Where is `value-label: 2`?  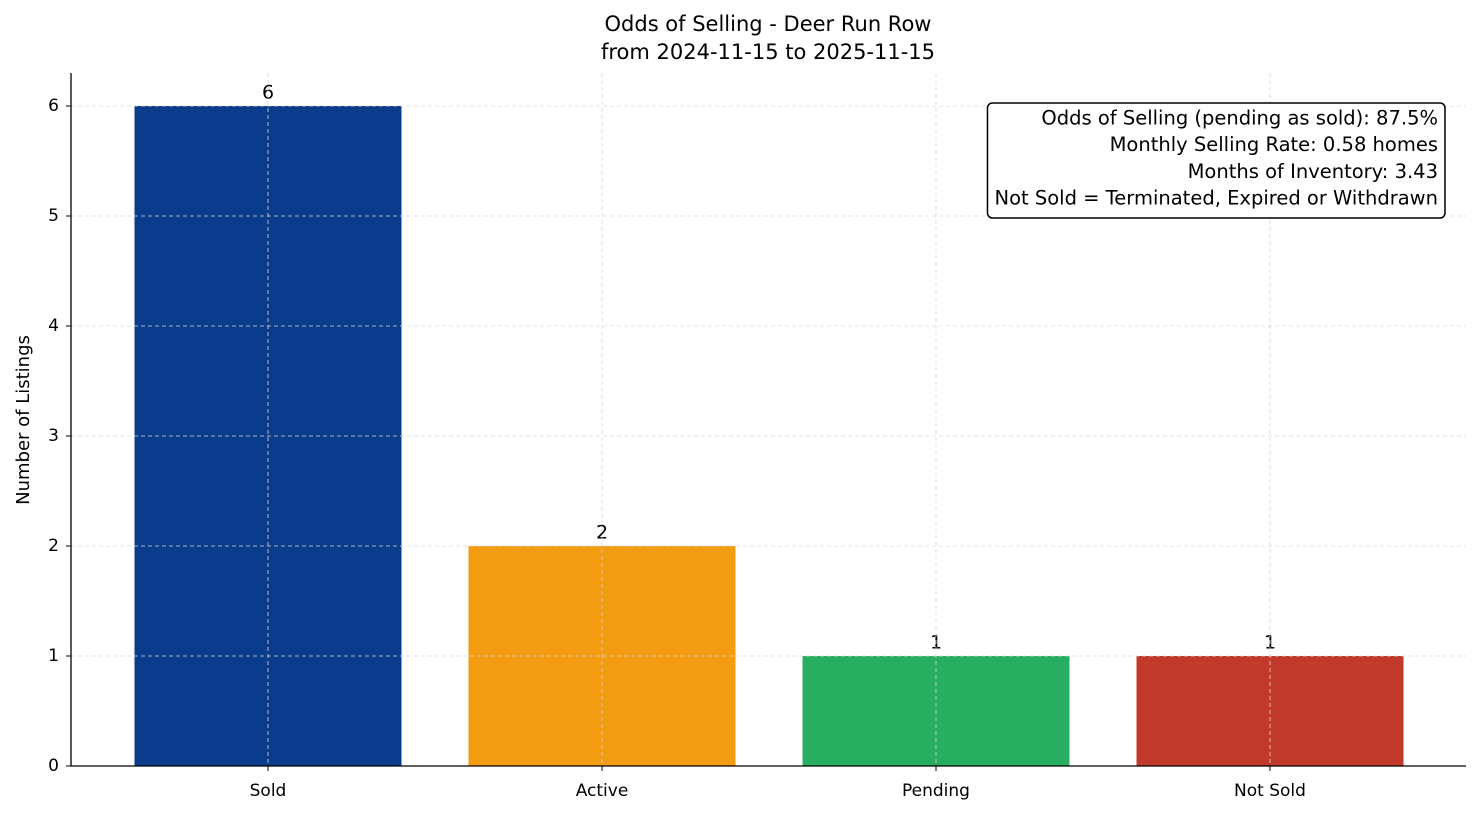
value-label: 2 is located at coordinates (602, 533).